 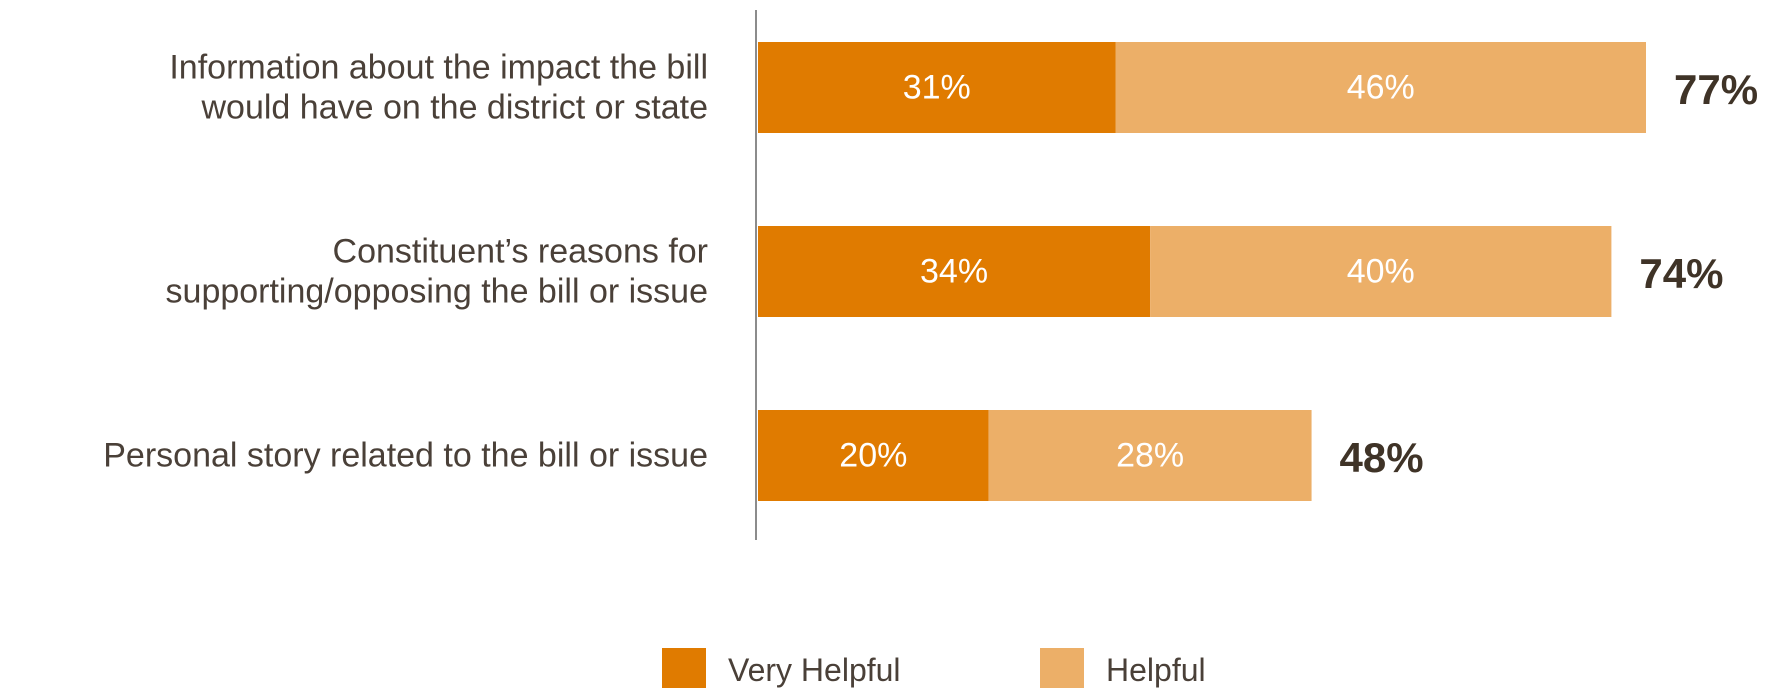 What do you see at coordinates (1156, 670) in the screenshot?
I see `legend-label: Helpful` at bounding box center [1156, 670].